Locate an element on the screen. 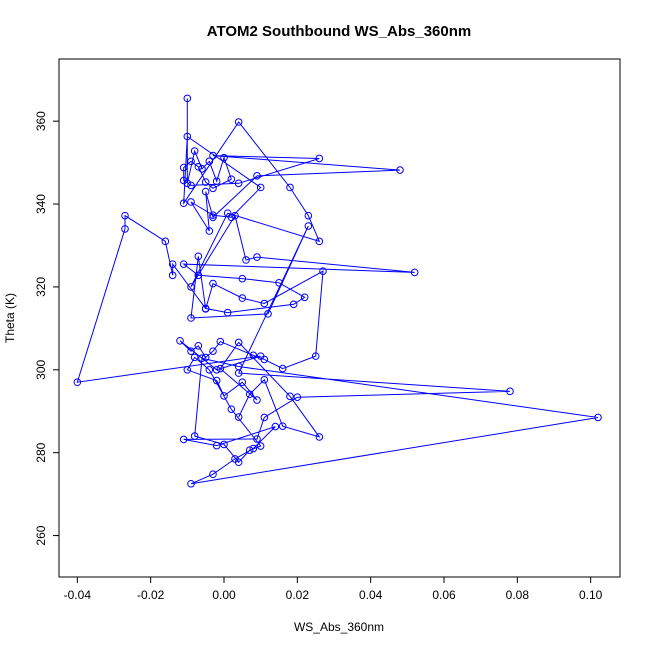 The height and width of the screenshot is (650, 650). y-tick-label: 280 is located at coordinates (41, 452).